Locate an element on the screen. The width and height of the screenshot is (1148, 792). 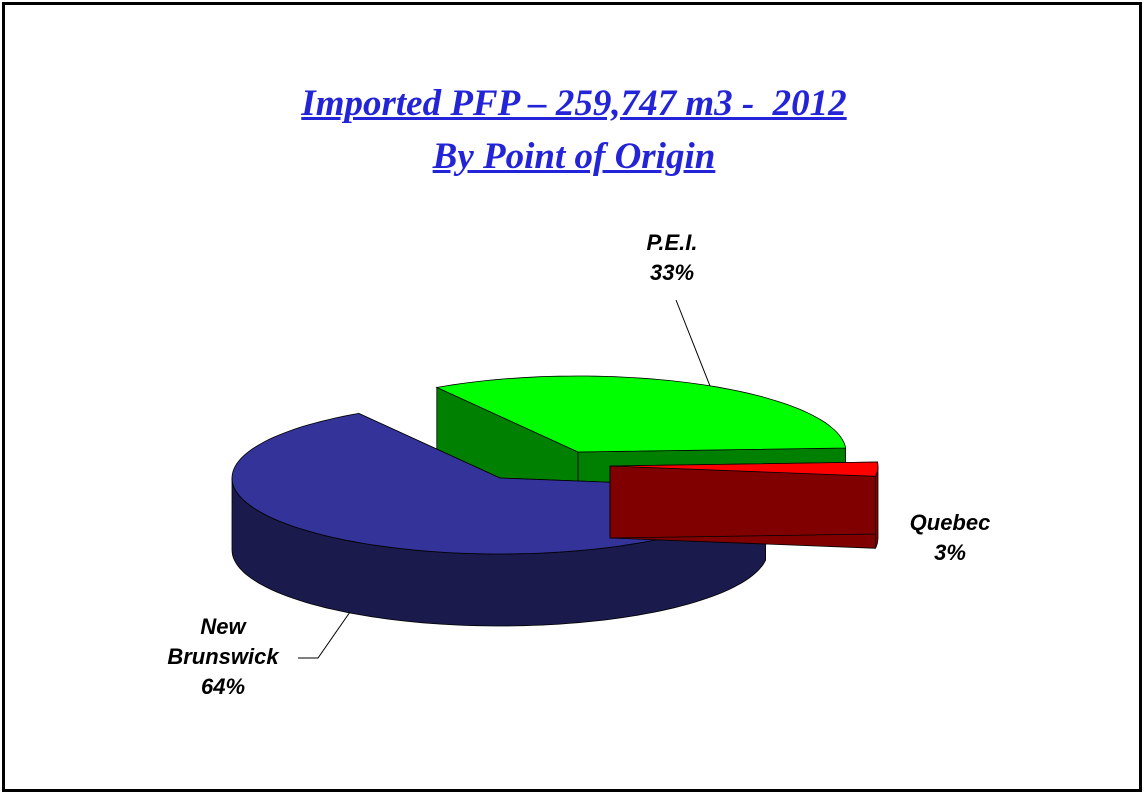
slice-label: Quebec 3% is located at coordinates (950, 538).